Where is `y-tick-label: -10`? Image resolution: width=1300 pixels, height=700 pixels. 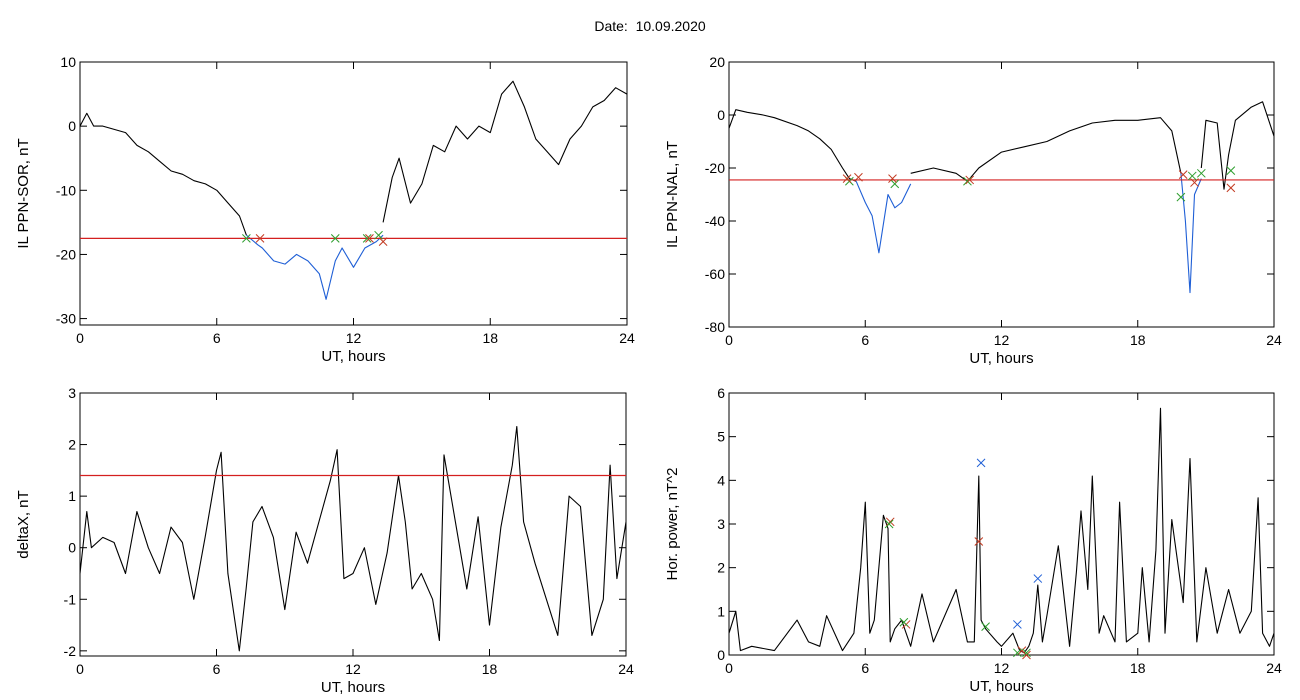
y-tick-label: -10 is located at coordinates (66, 190).